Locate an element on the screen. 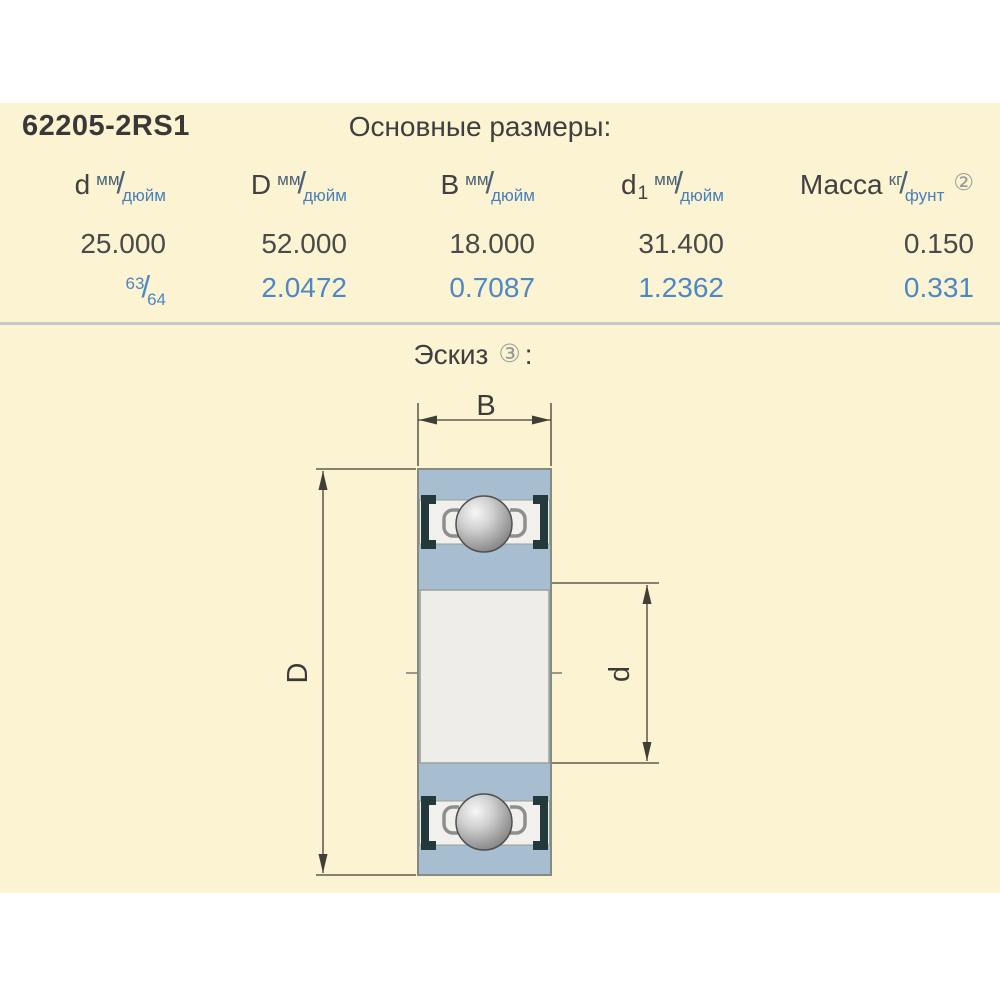 The image size is (1000, 1000). seal-bottom-left is located at coordinates (428, 823).